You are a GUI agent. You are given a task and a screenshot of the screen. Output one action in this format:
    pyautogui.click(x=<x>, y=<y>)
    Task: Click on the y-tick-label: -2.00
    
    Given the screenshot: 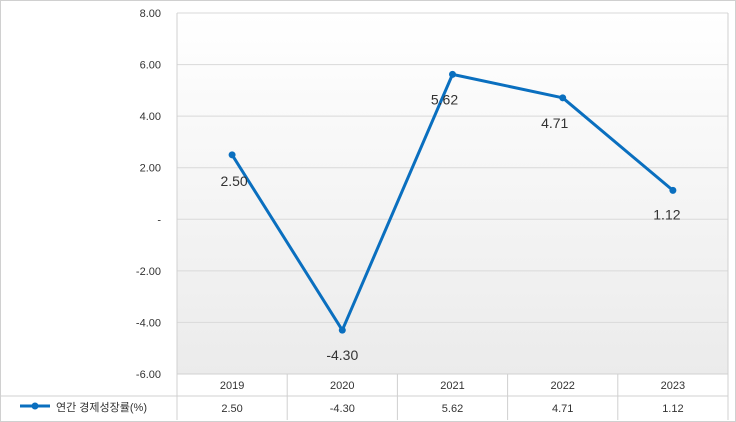 What is the action you would take?
    pyautogui.click(x=148, y=272)
    